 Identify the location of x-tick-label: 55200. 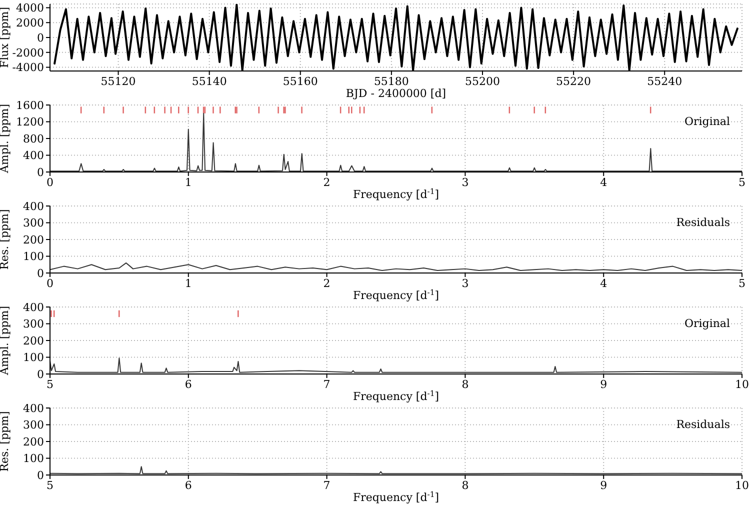
(482, 81).